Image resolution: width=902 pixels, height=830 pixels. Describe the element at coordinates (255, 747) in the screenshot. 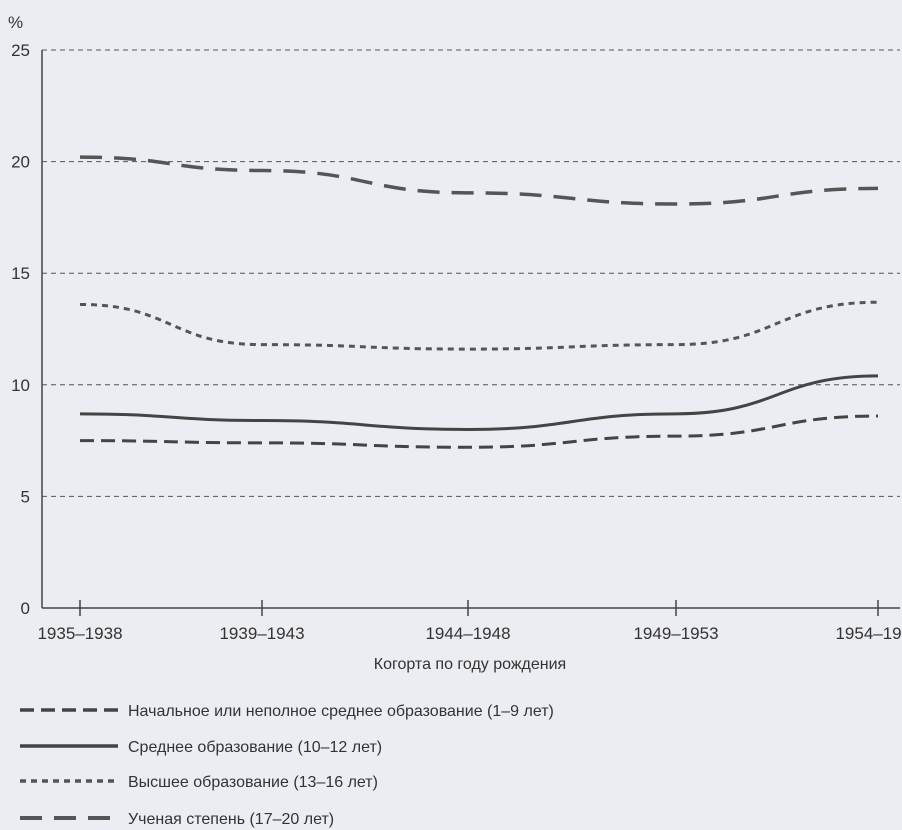

I see `legend-label-2: Среднее образование (10–12 лет)` at that location.